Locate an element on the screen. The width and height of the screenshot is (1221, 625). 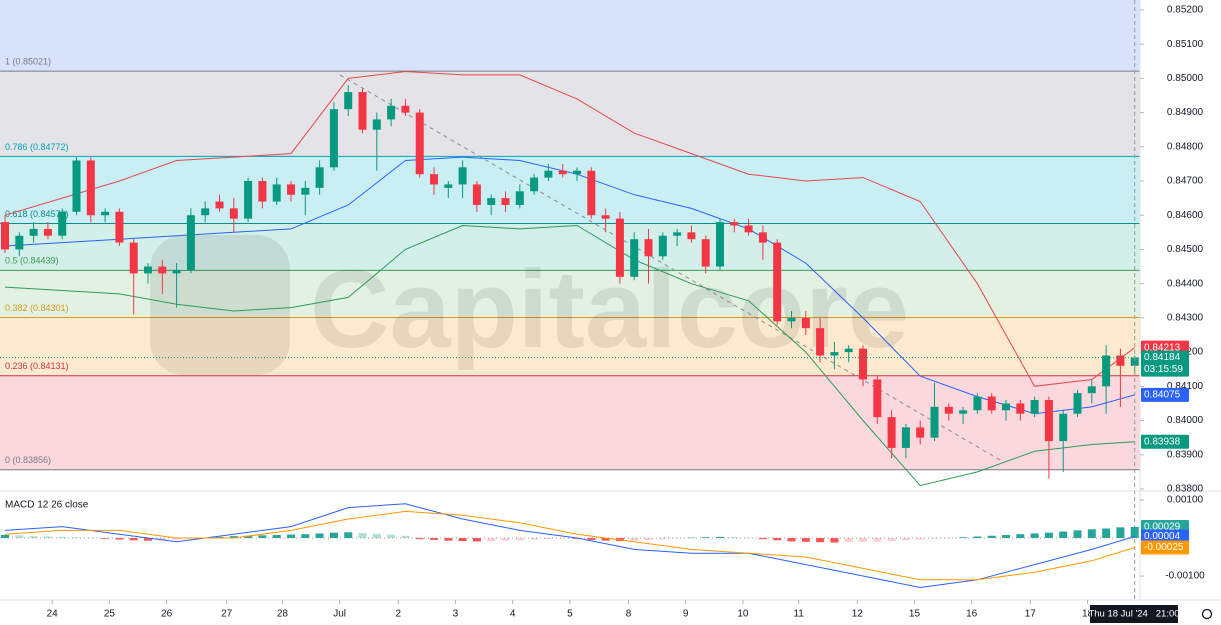
price-badge-label: 0.84075 is located at coordinates (1162, 395).